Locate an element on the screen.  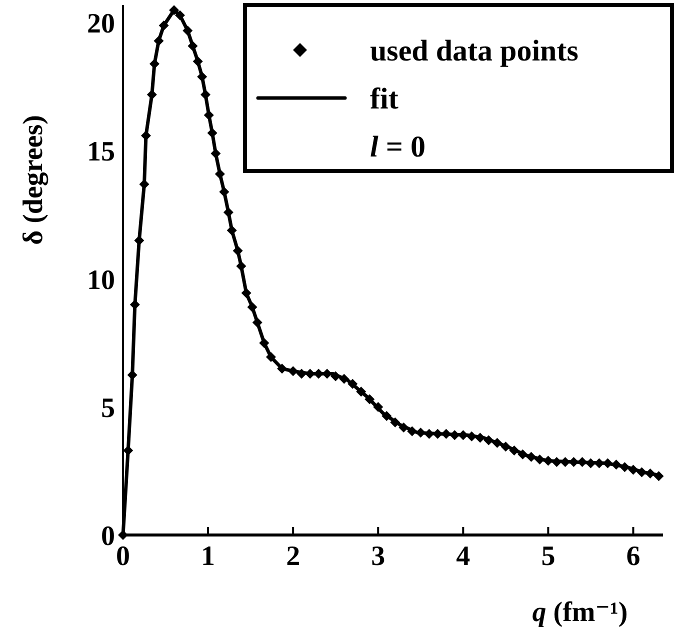
legend-label: fit is located at coordinates (384, 99).